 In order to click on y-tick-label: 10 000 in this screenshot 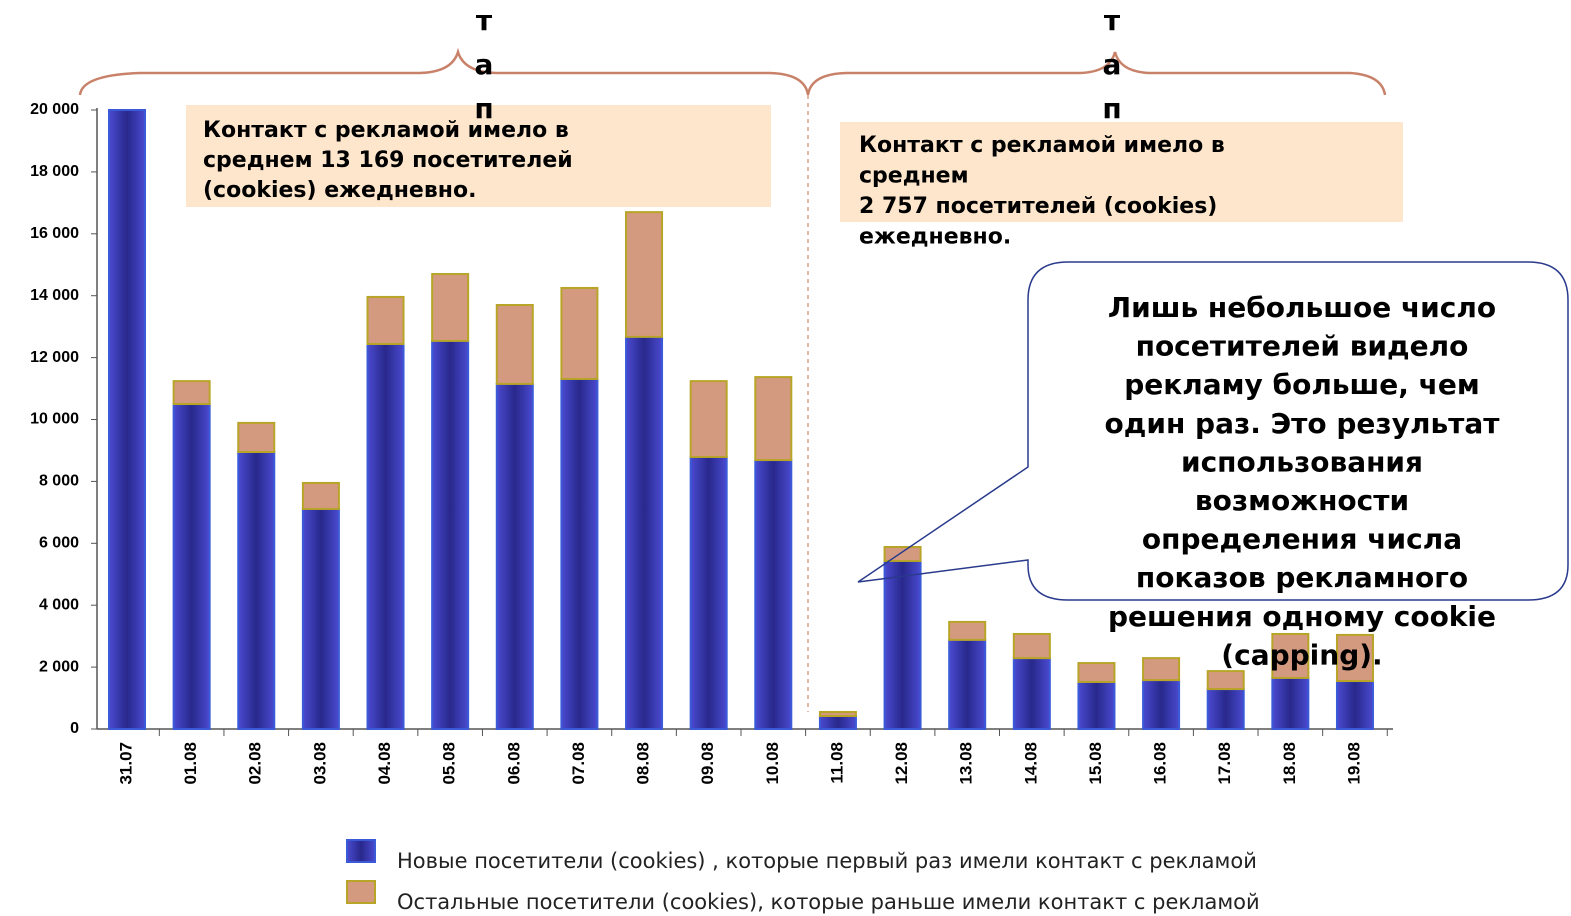, I will do `click(54, 419)`.